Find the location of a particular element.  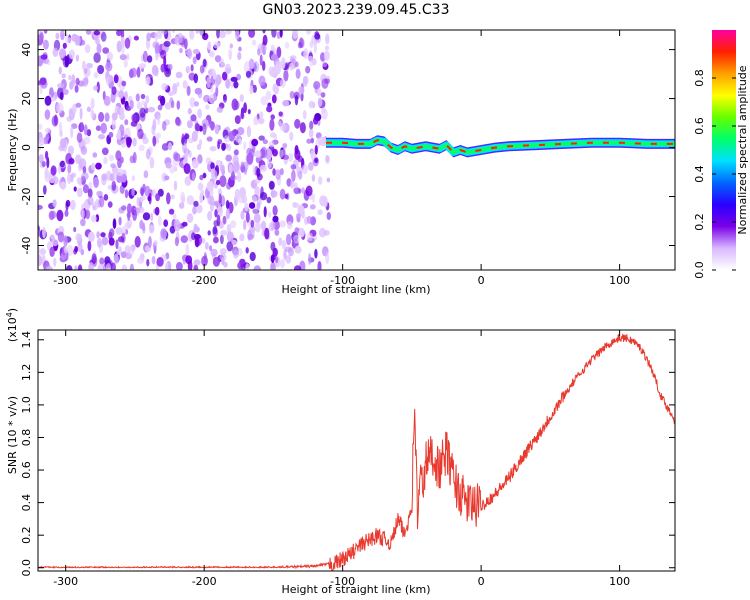

snr-y-multiplier: (x104) is located at coordinates (12, 325).